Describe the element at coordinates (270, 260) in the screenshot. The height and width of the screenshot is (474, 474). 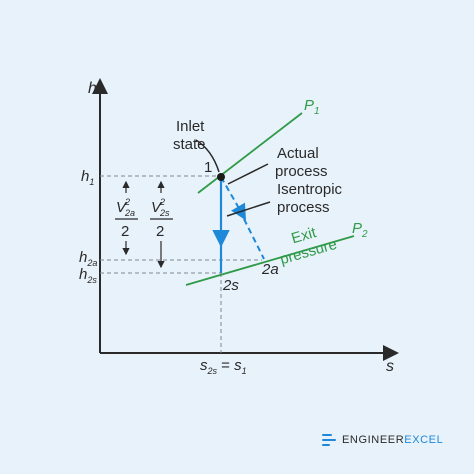
I see `p2-isobar` at that location.